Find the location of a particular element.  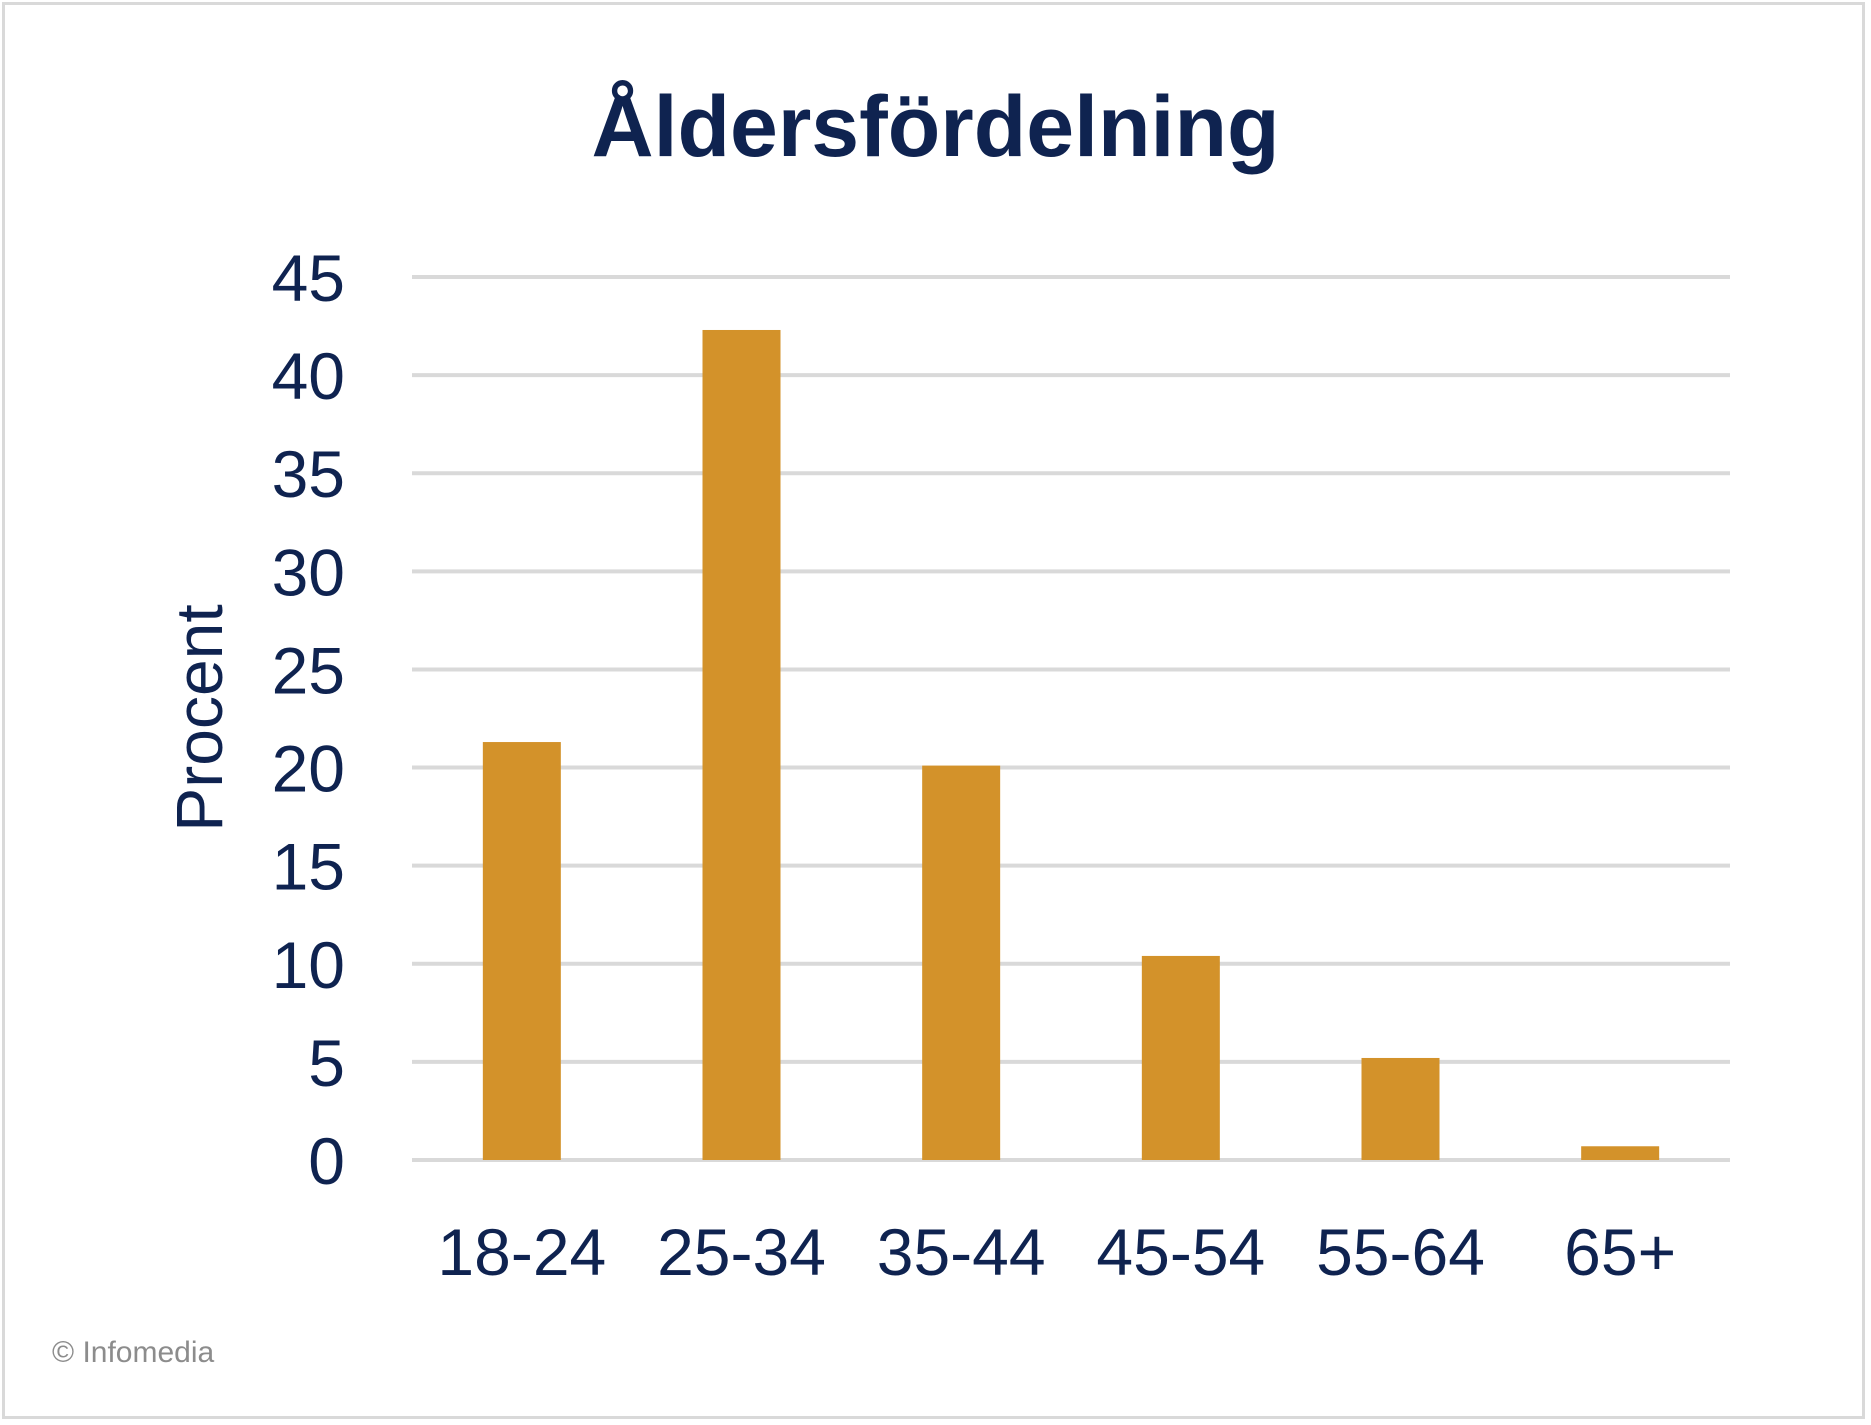

x-tick-label: 18-24 is located at coordinates (521, 1252).